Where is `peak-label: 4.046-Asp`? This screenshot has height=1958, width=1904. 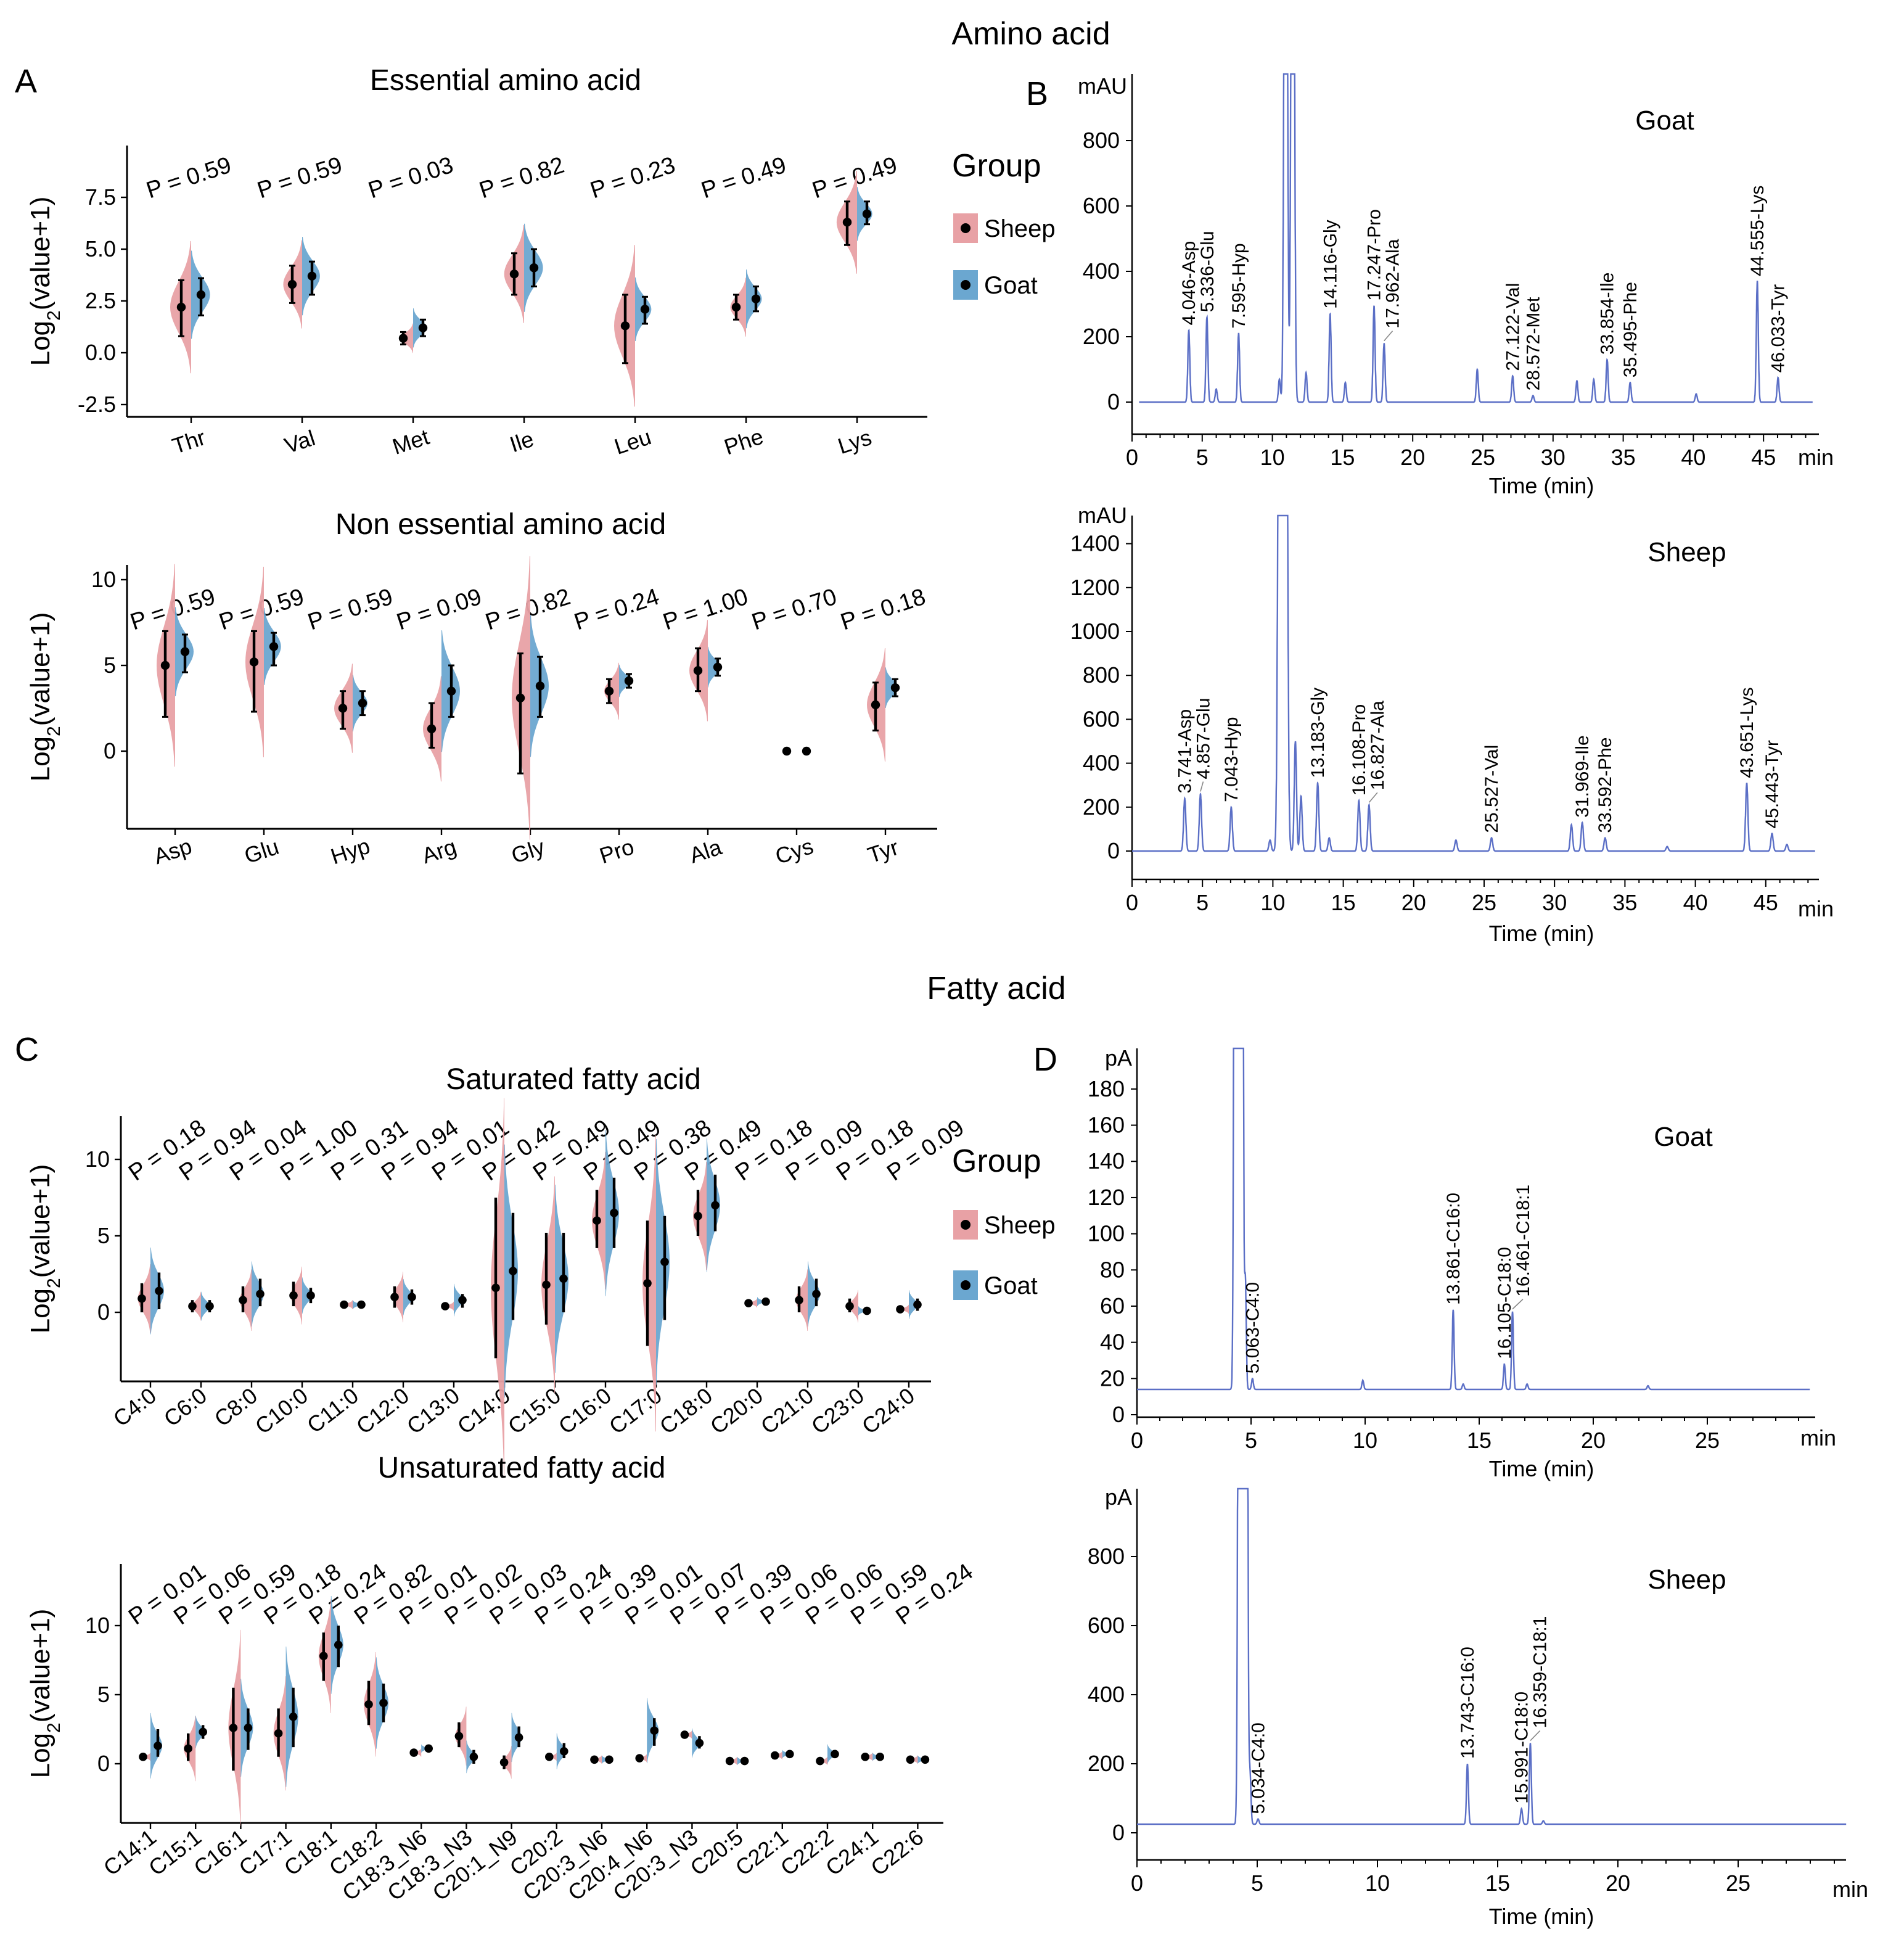 peak-label: 4.046-Asp is located at coordinates (1189, 283).